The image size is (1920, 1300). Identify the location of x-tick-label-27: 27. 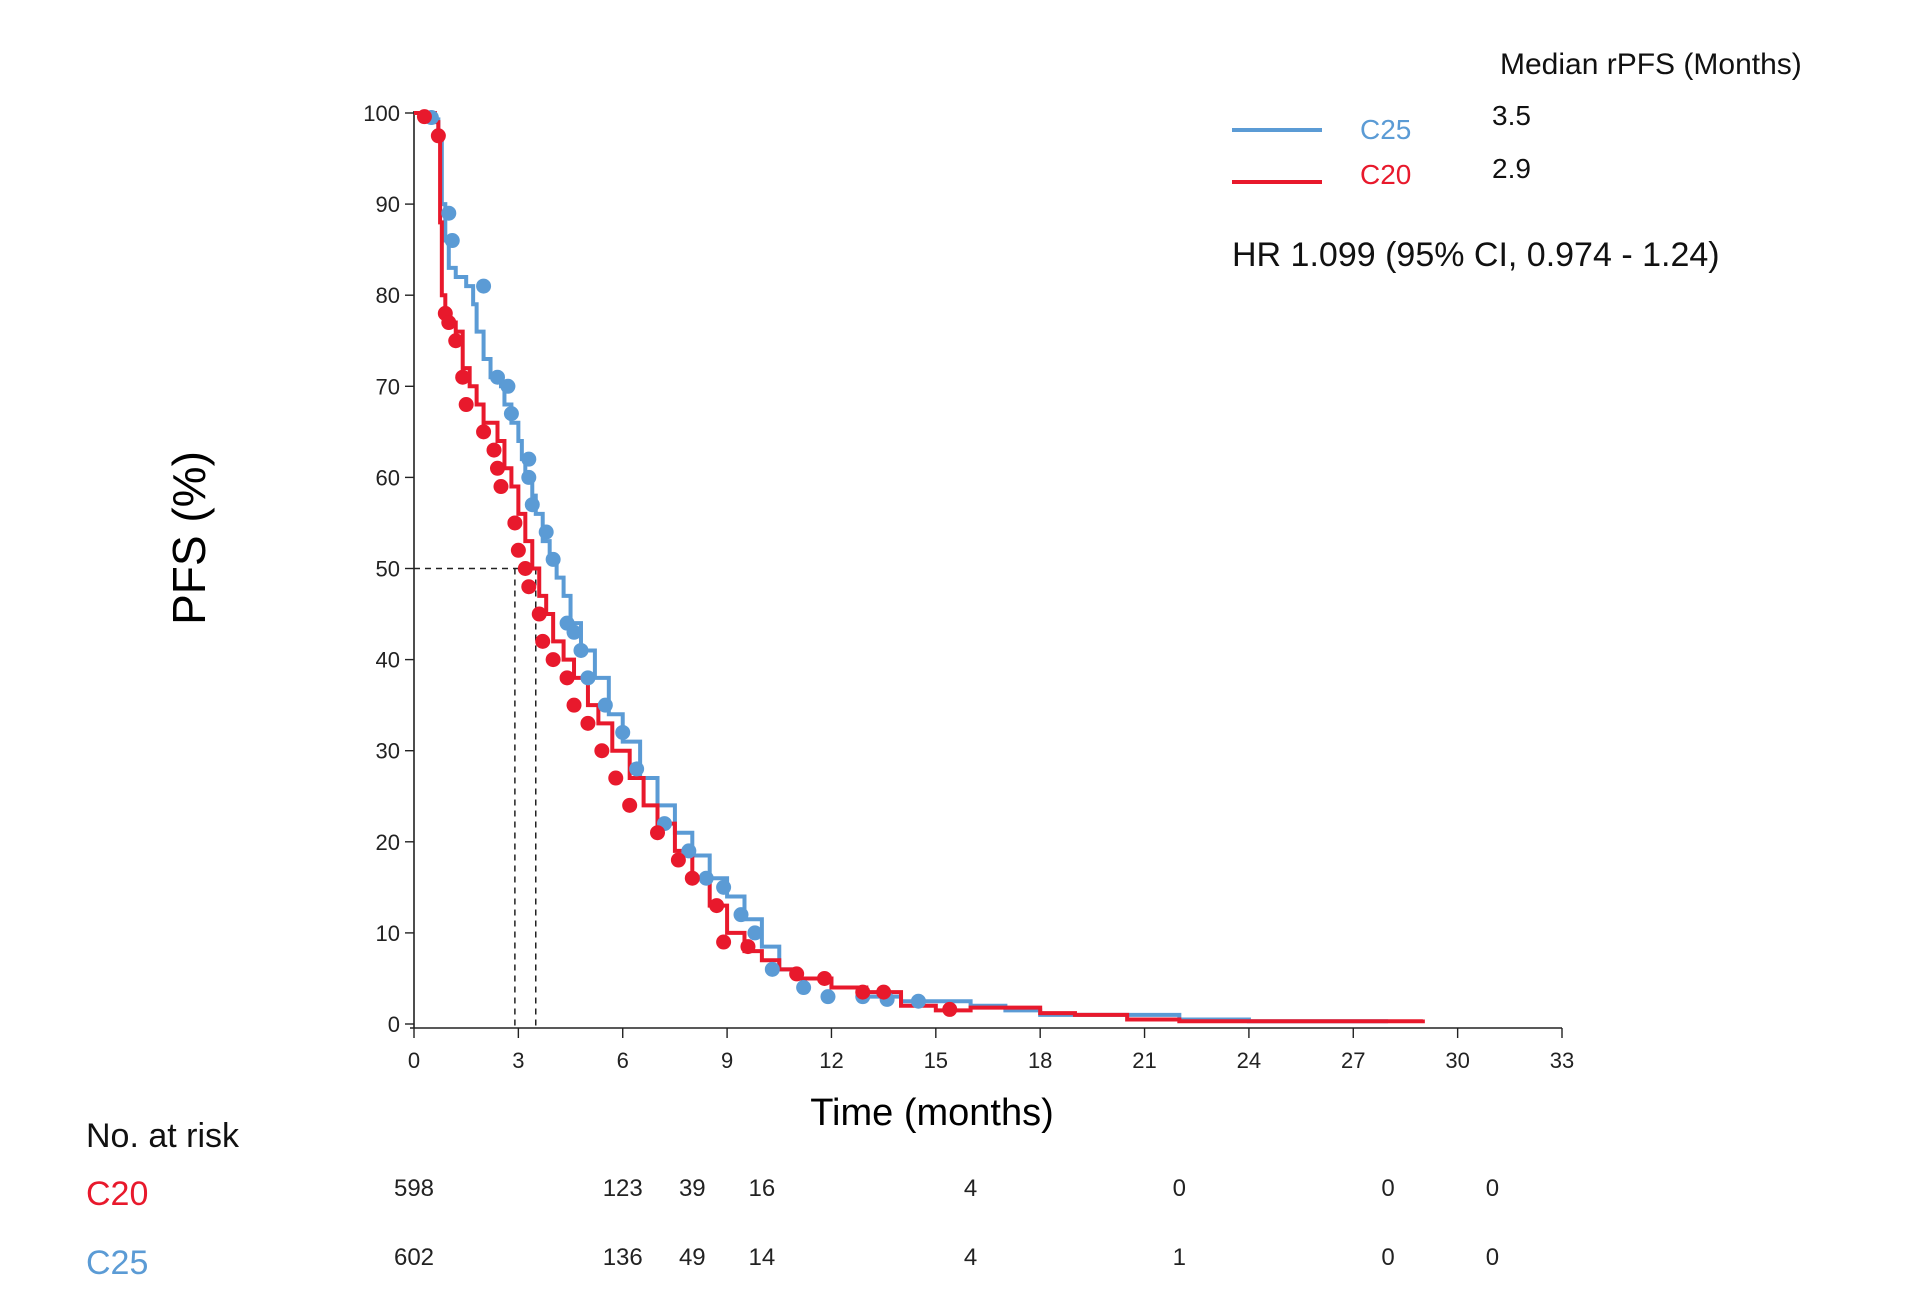
(1353, 1060).